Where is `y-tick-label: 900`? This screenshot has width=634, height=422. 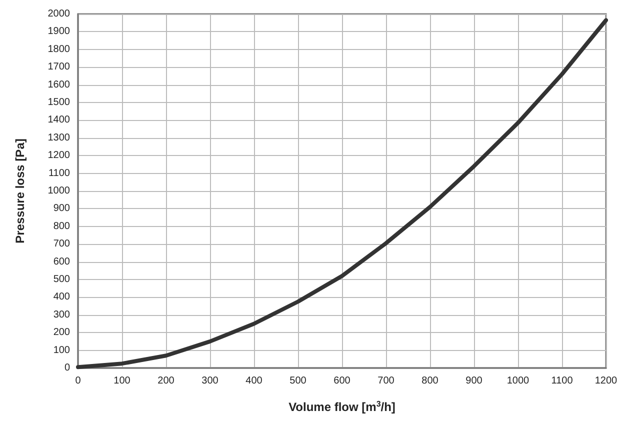 y-tick-label: 900 is located at coordinates (61, 208).